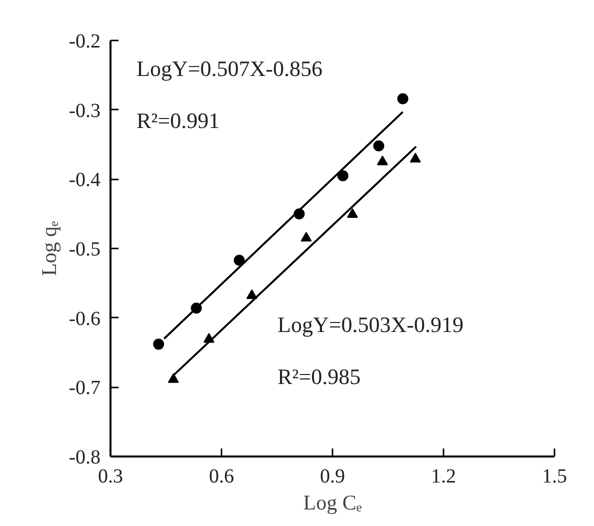 This screenshot has height=526, width=594. What do you see at coordinates (84, 111) in the screenshot?
I see `y-tick-label: -0.3` at bounding box center [84, 111].